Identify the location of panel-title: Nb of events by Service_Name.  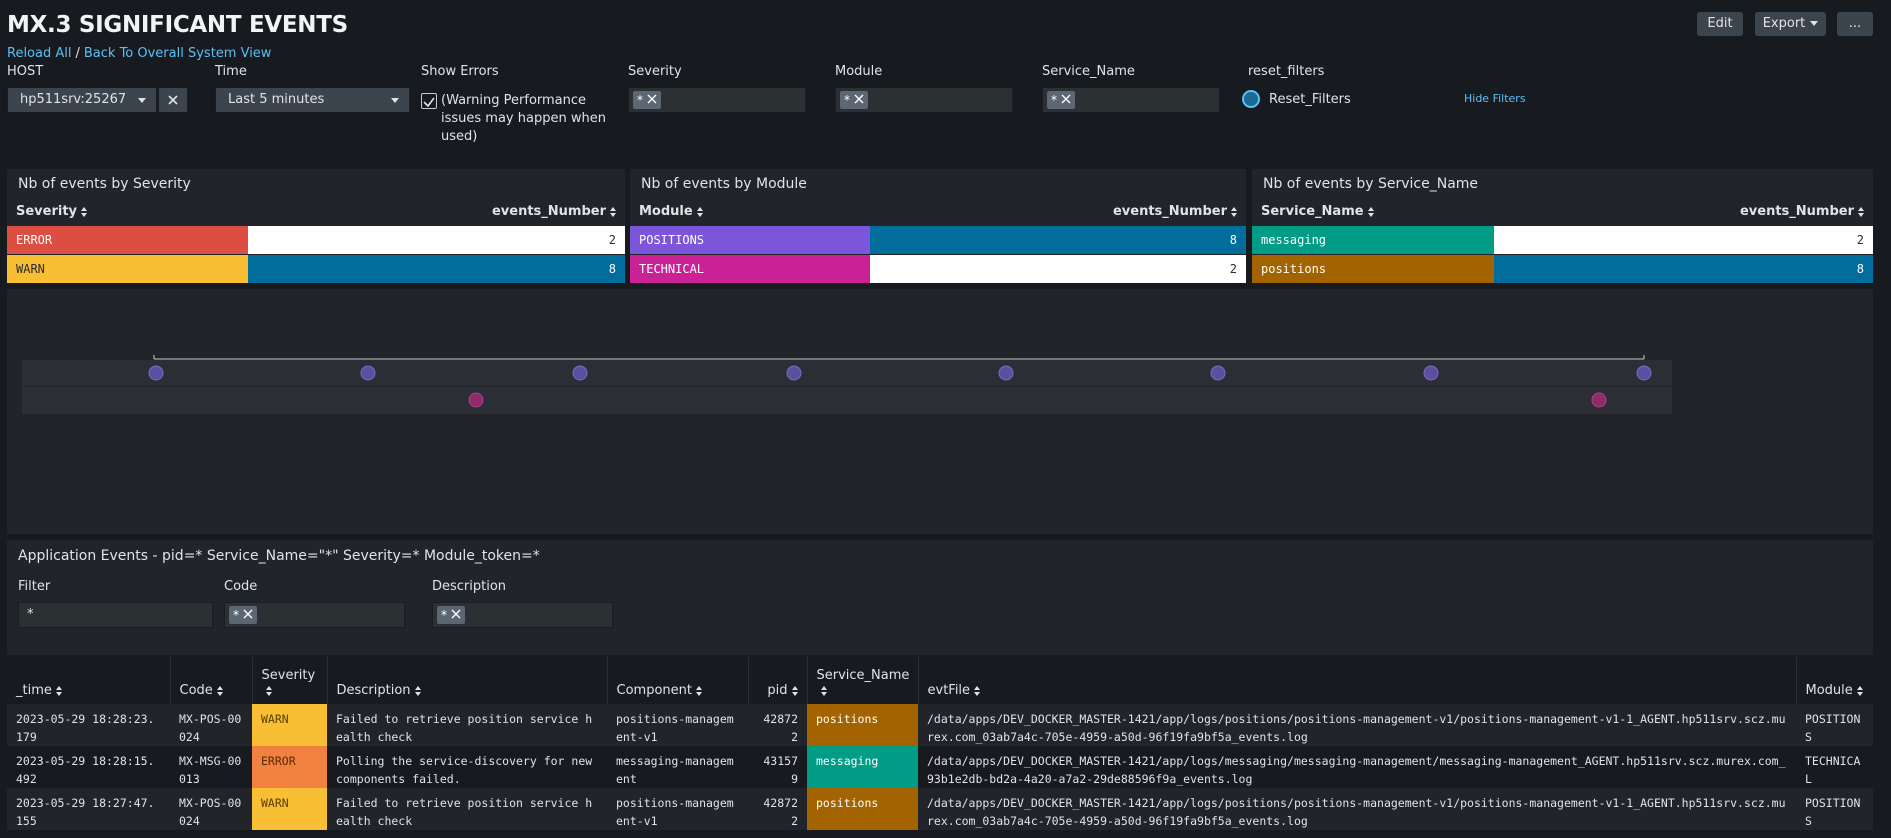
(1371, 184).